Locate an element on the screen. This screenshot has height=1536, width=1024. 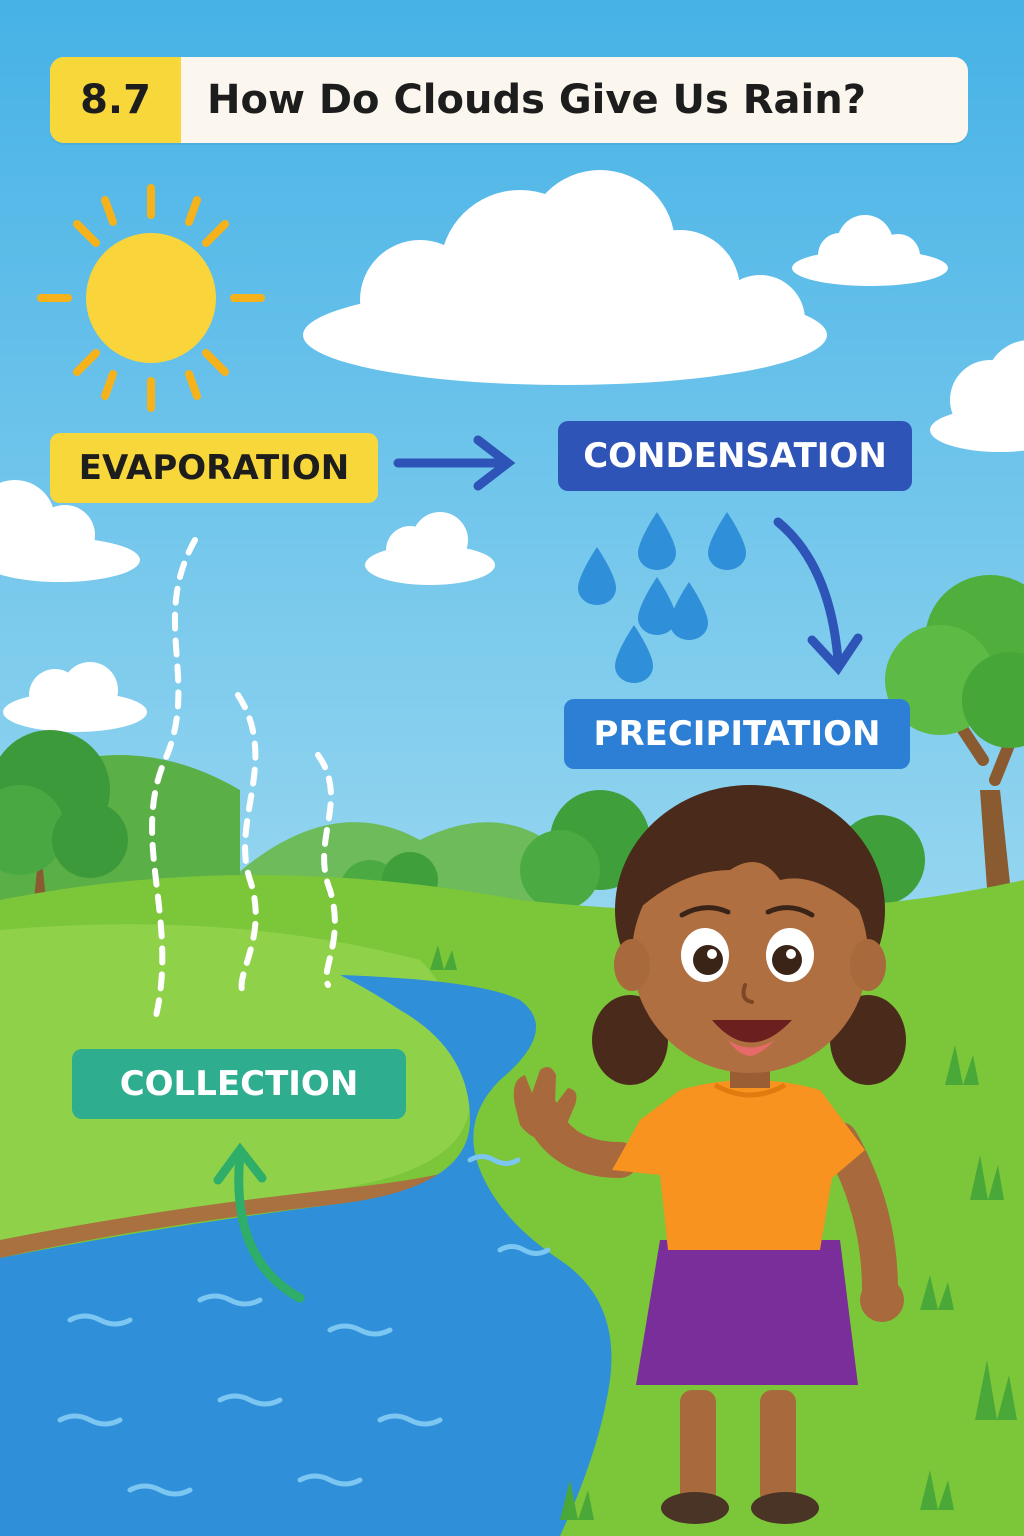
lesson-title: How Do Clouds Give Us Rain? is located at coordinates (536, 100).